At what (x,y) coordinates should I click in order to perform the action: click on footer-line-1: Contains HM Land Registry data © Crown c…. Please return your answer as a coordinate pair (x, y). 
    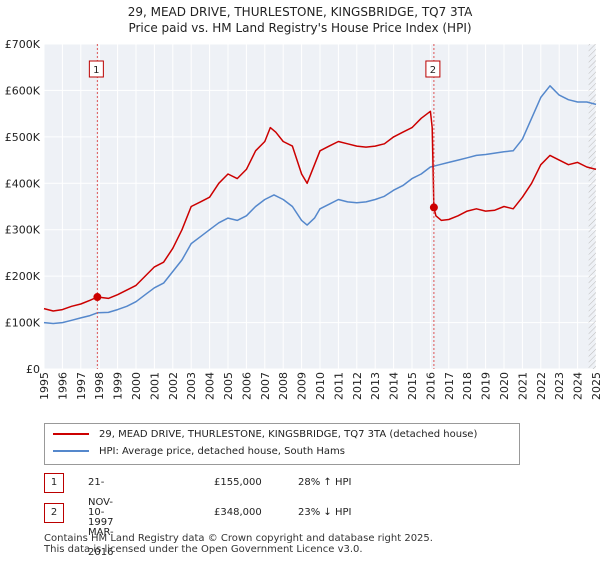
    Looking at the image, I should click on (238, 538).